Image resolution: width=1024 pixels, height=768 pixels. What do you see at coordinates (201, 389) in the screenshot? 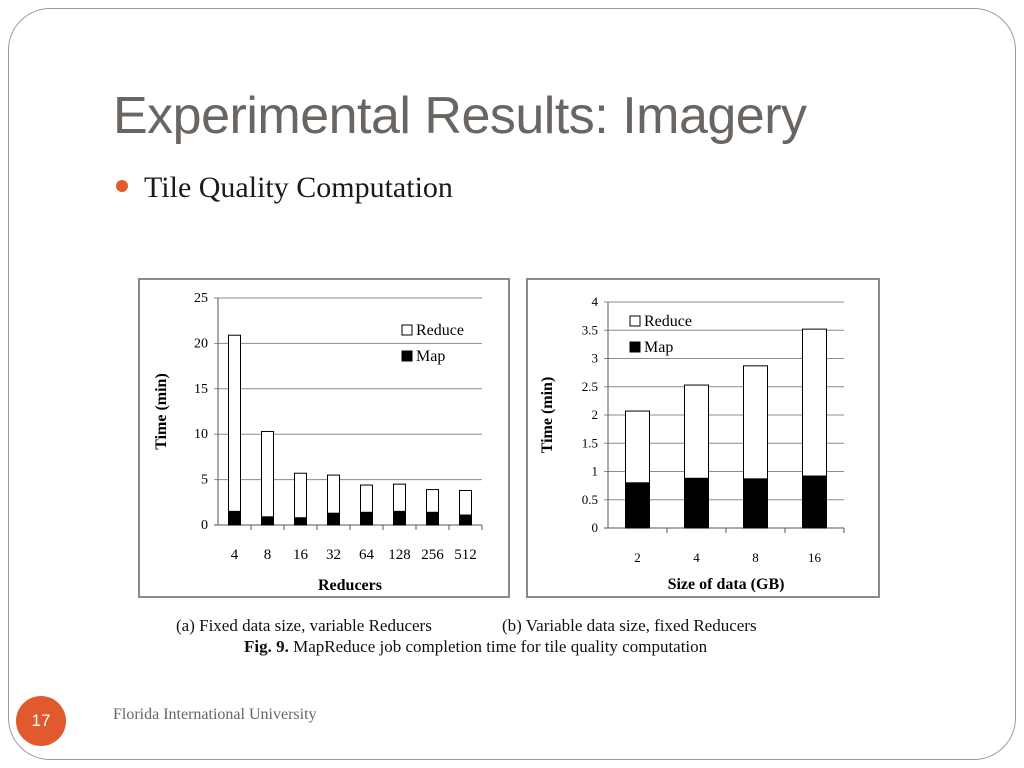
I see `y-tick-label: 15` at bounding box center [201, 389].